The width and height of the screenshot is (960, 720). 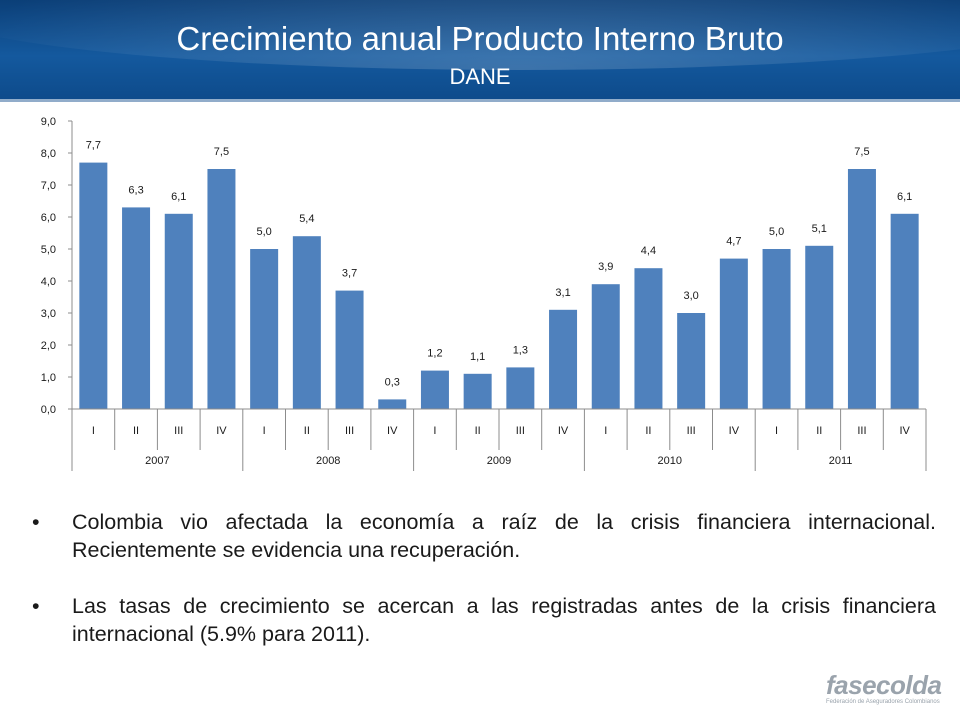 What do you see at coordinates (93, 146) in the screenshot?
I see `bar-data-label: 7,7` at bounding box center [93, 146].